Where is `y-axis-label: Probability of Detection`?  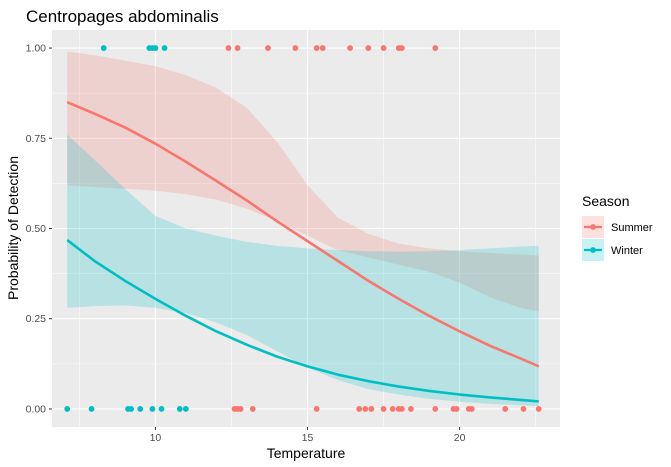 y-axis-label: Probability of Detection is located at coordinates (13, 228).